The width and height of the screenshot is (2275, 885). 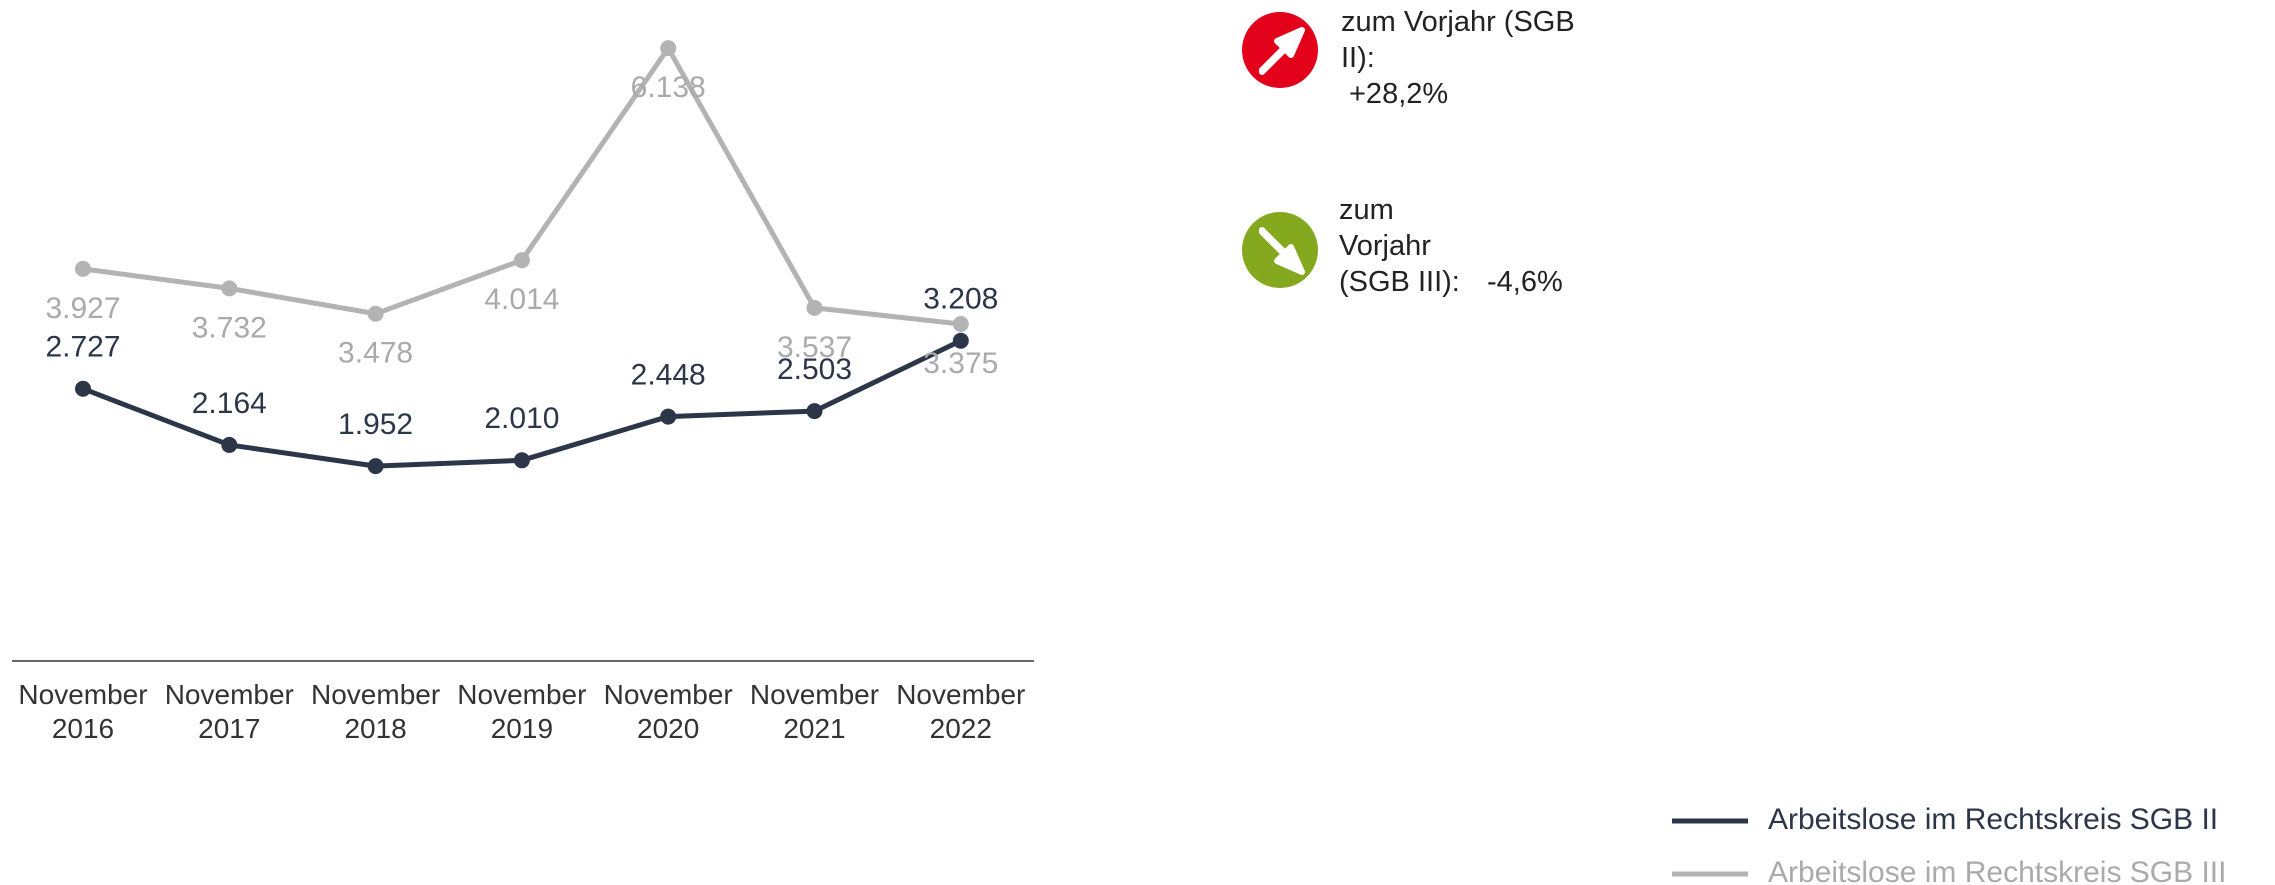 I want to click on data-label: 2.727, so click(x=82, y=347).